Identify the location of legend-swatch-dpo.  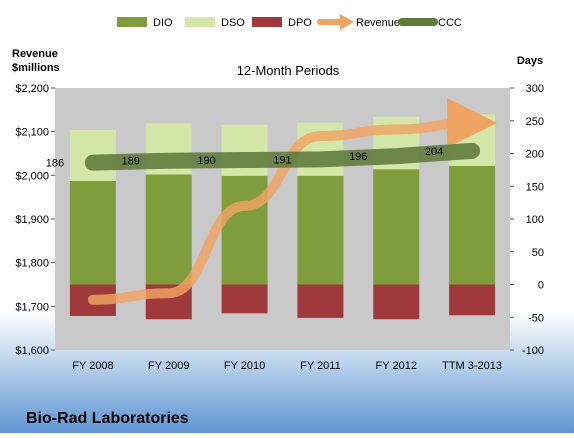
(267, 22).